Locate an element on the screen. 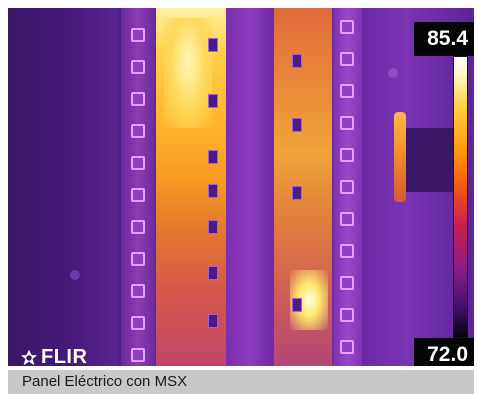  flir-logo: FLIR is located at coordinates (53, 356).